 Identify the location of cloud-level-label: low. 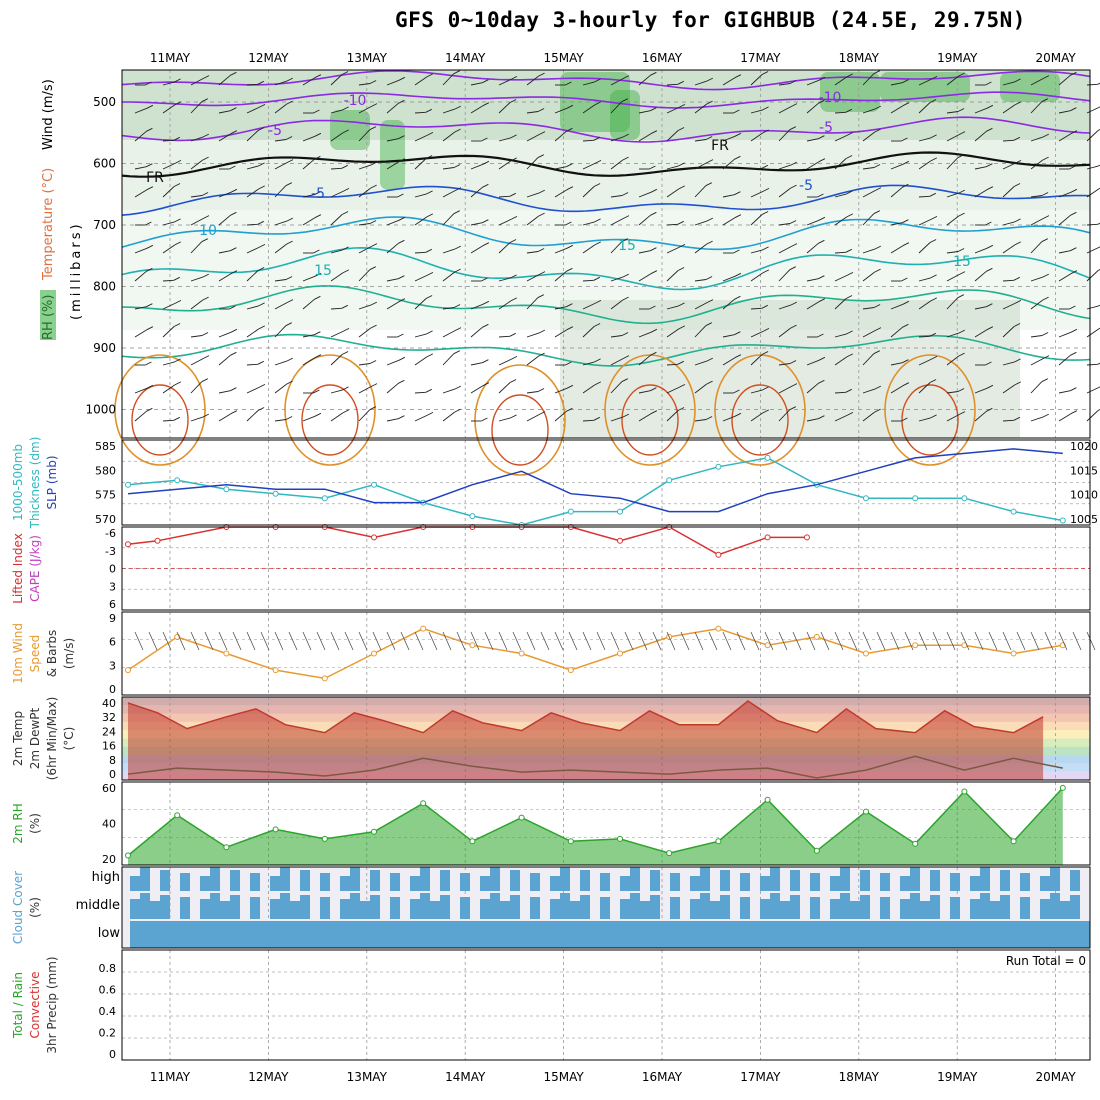
(109, 933).